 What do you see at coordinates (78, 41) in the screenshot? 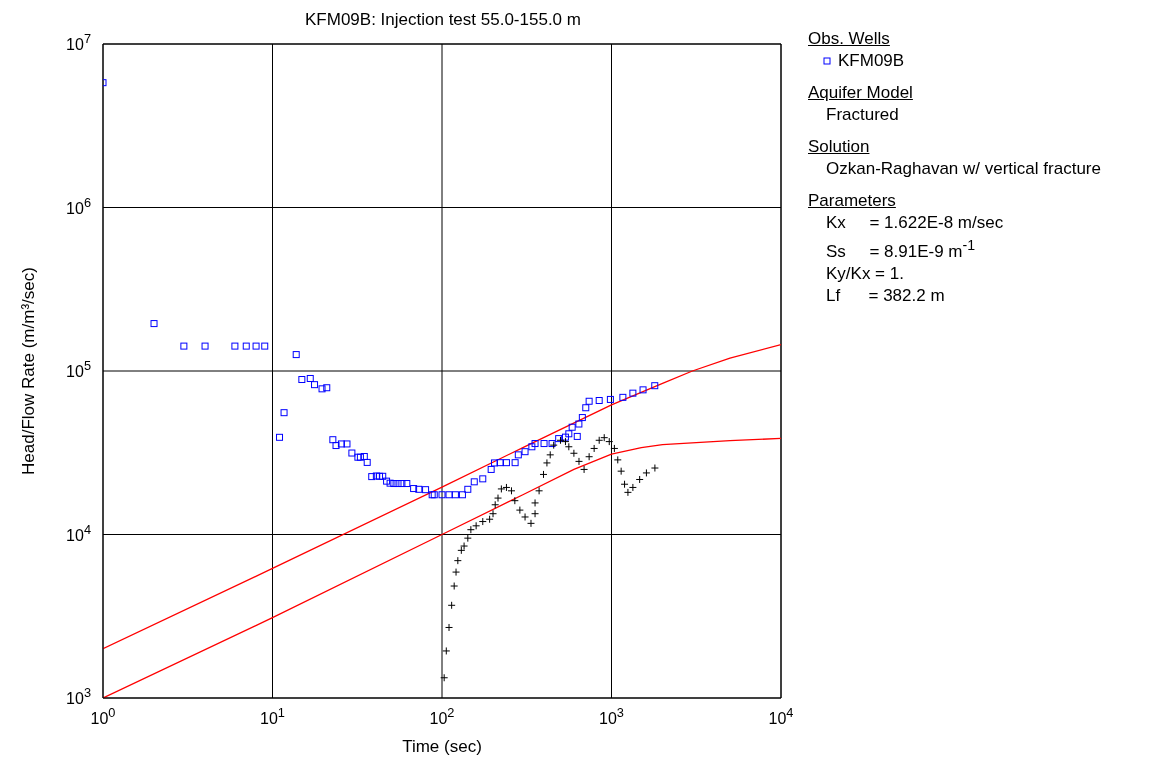
I see `y-tick-label: 10$^{7}$` at bounding box center [78, 41].